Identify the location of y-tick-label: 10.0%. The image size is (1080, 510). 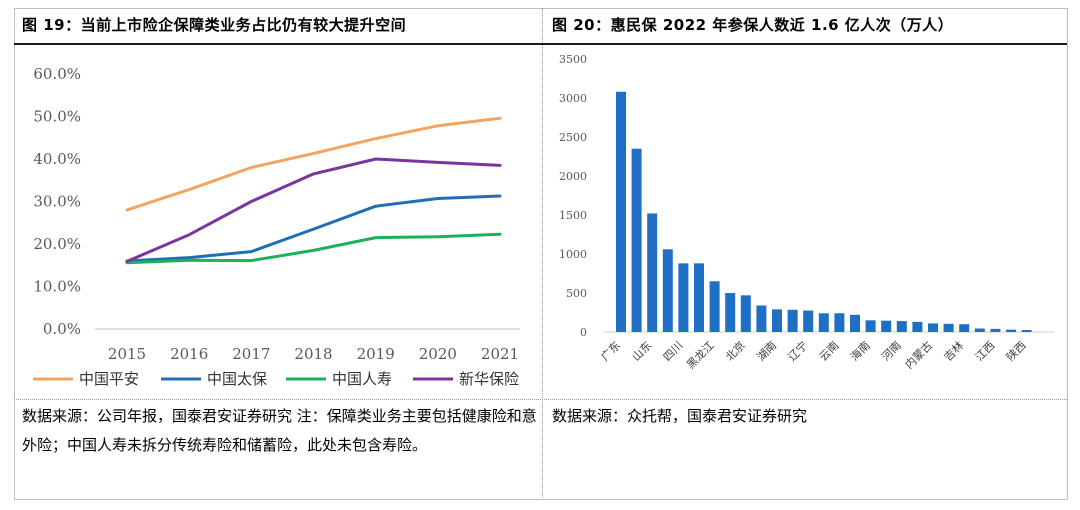
(57, 287).